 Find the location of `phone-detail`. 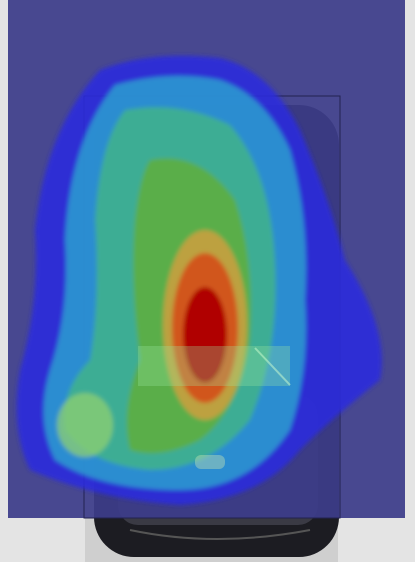

phone-detail is located at coordinates (272, 366).